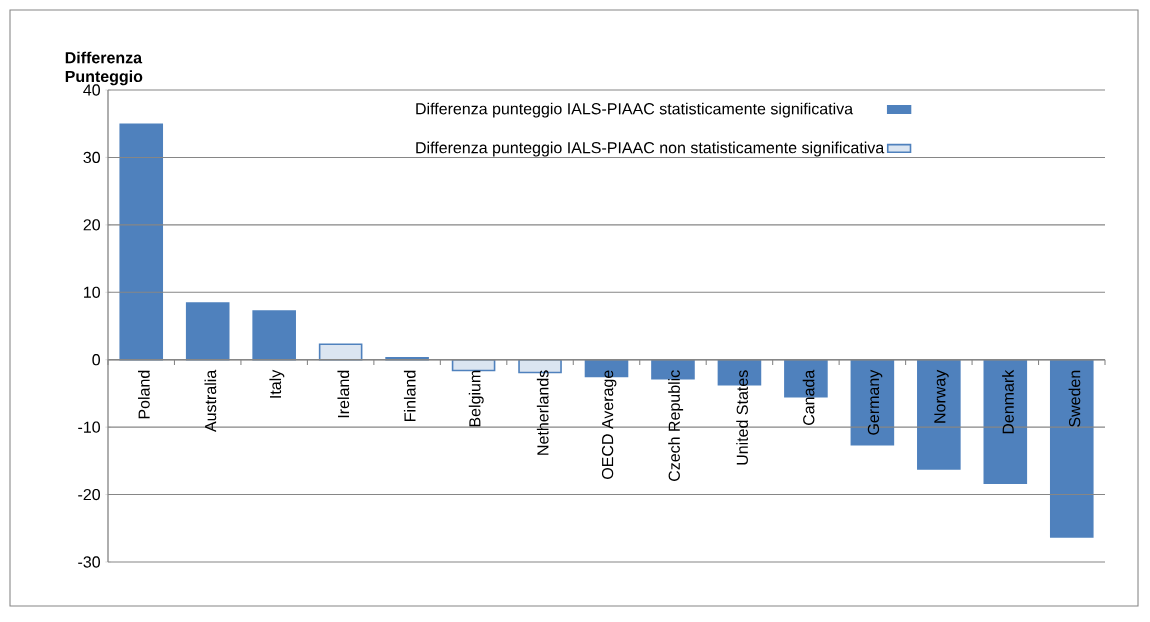 Image resolution: width=1150 pixels, height=622 pixels. Describe the element at coordinates (1074, 398) in the screenshot. I see `x-tick-label: Sweden` at that location.